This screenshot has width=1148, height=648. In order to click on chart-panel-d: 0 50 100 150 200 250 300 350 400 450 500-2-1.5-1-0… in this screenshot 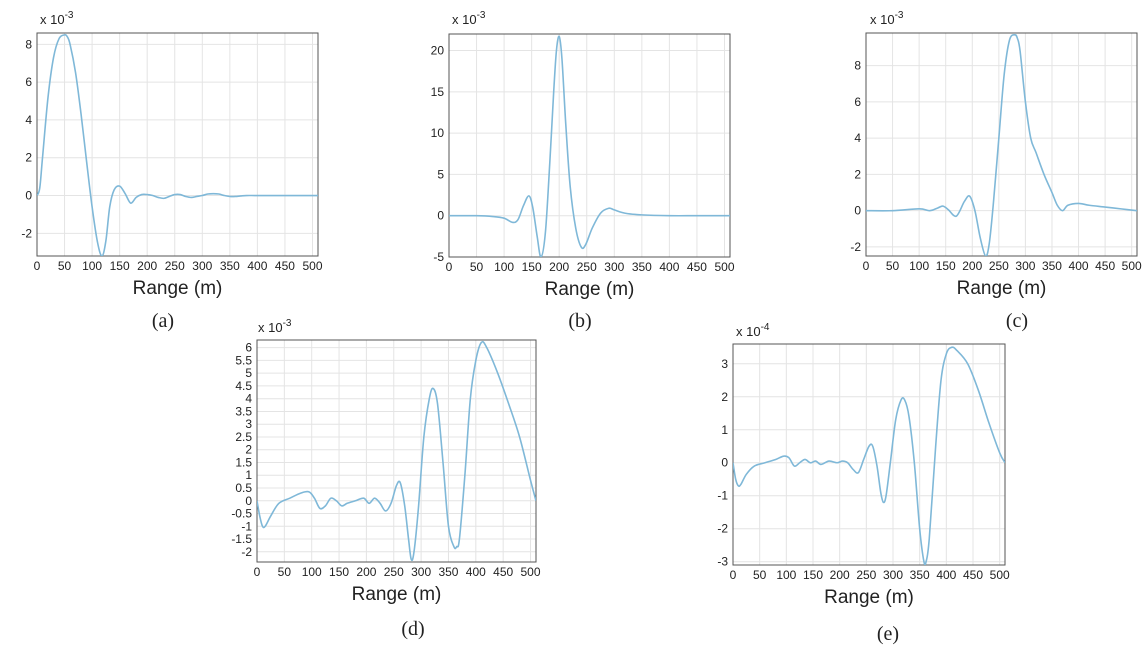, I will do `click(386, 479)`.